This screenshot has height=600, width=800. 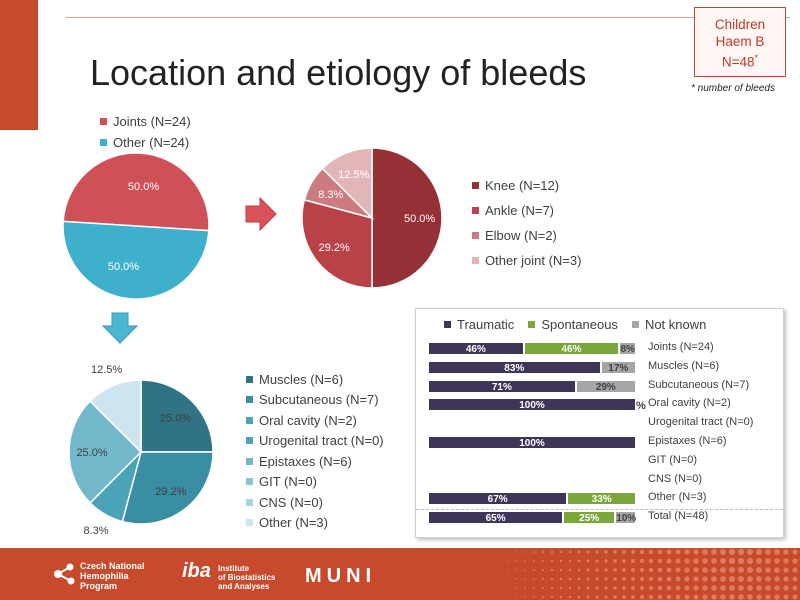 I want to click on bar-segment: 33%, so click(x=601, y=499).